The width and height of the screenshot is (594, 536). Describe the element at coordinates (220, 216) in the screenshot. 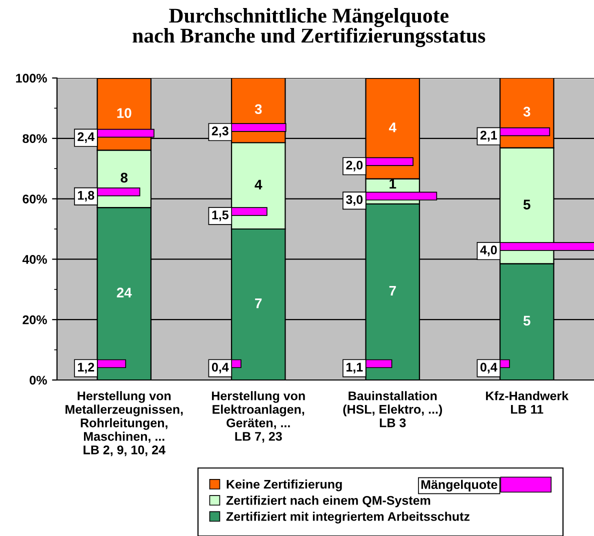

I see `annotation: 1,5` at that location.